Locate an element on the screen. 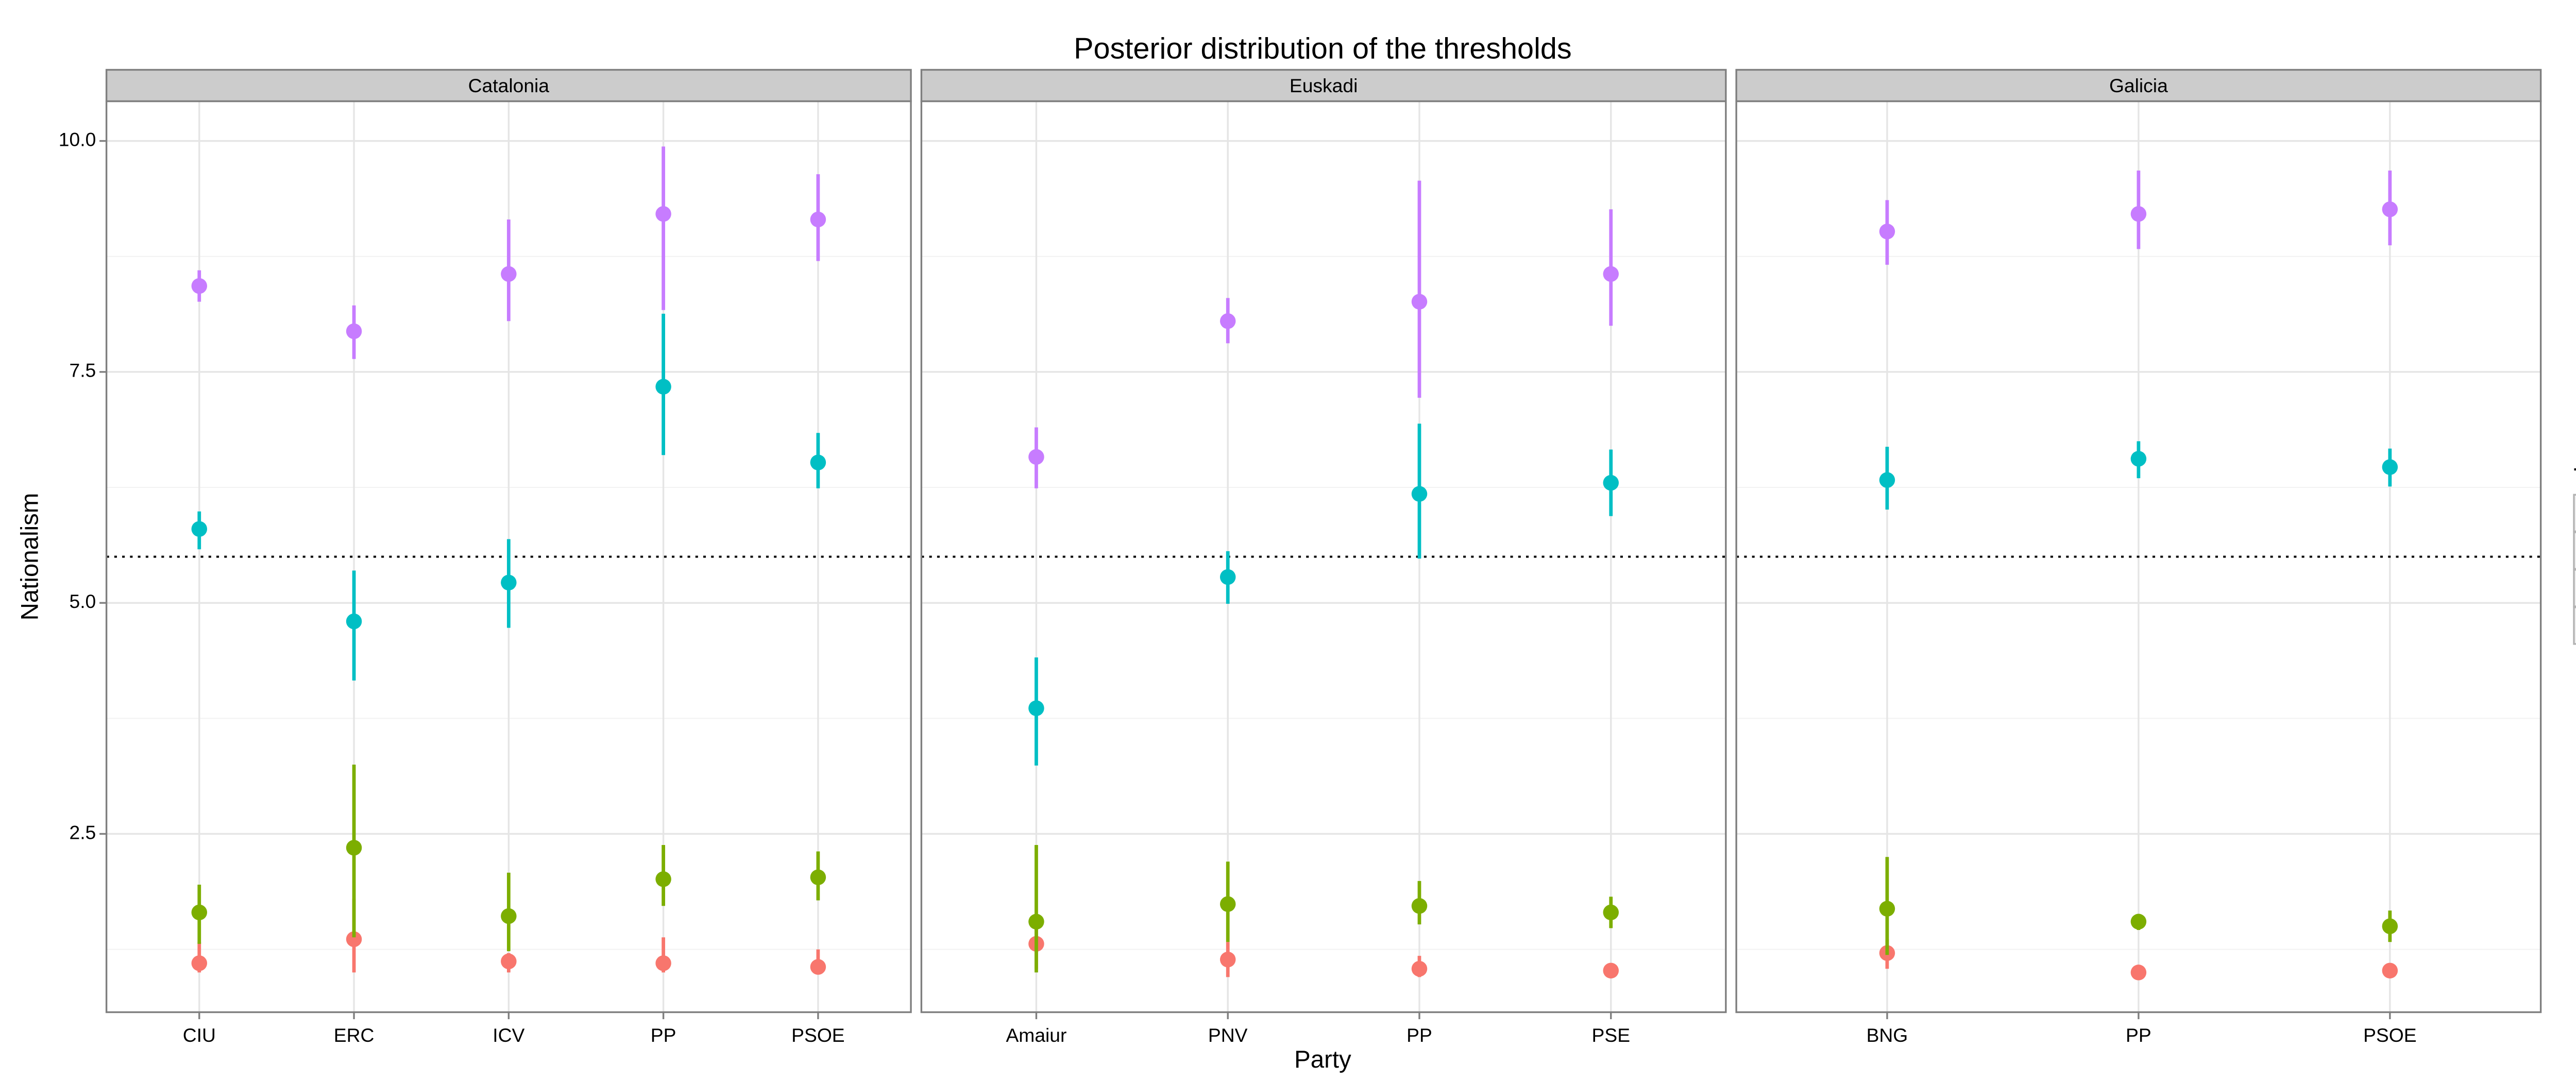  strip-label: Galicia is located at coordinates (2138, 85).